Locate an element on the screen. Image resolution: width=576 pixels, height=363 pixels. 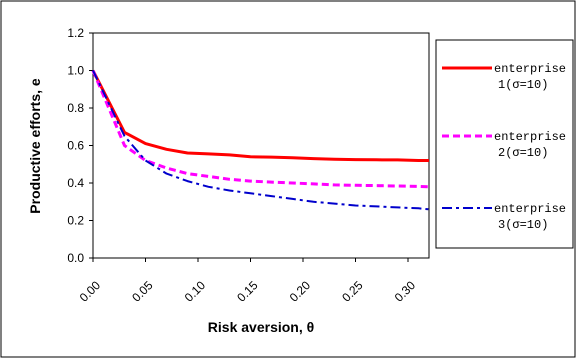
y-axis: 0.0 0.2 0.4 0.6 0.8 1.0 1.2 is located at coordinates (80, 145).